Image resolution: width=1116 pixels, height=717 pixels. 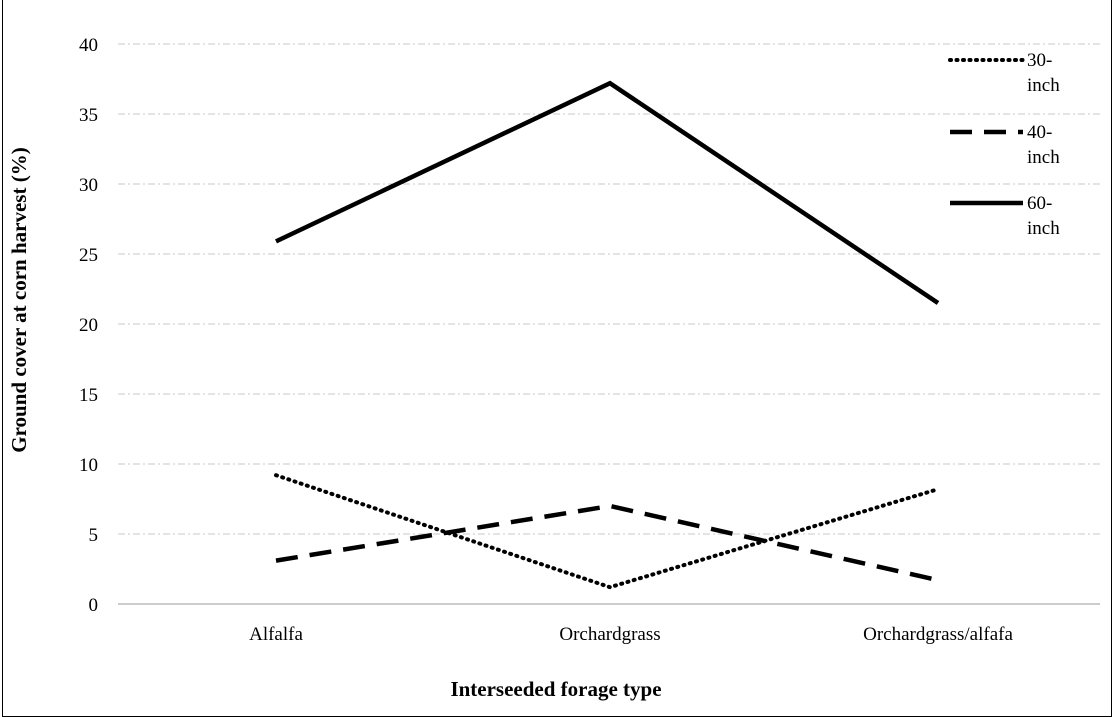 What do you see at coordinates (276, 634) in the screenshot?
I see `x-tick-label-0: Alfalfa` at bounding box center [276, 634].